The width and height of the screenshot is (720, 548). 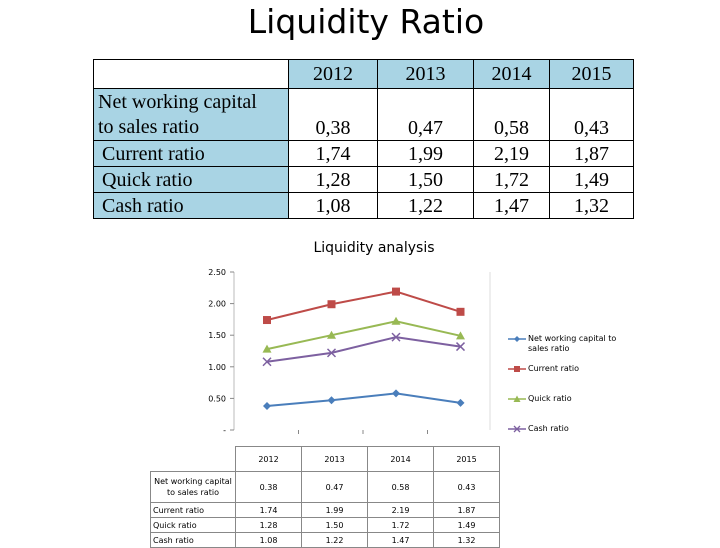 I want to click on table-row-label: Net working capital to sales ratio, so click(x=191, y=114).